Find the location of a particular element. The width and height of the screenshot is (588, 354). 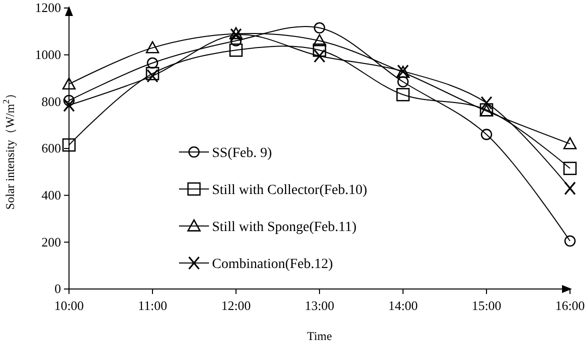

legend-label: Combination(Feb.12) is located at coordinates (273, 264).